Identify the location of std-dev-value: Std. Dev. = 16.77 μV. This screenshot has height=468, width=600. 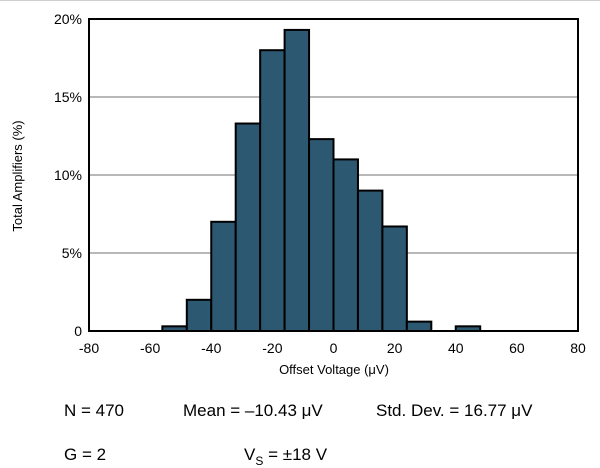
(454, 410).